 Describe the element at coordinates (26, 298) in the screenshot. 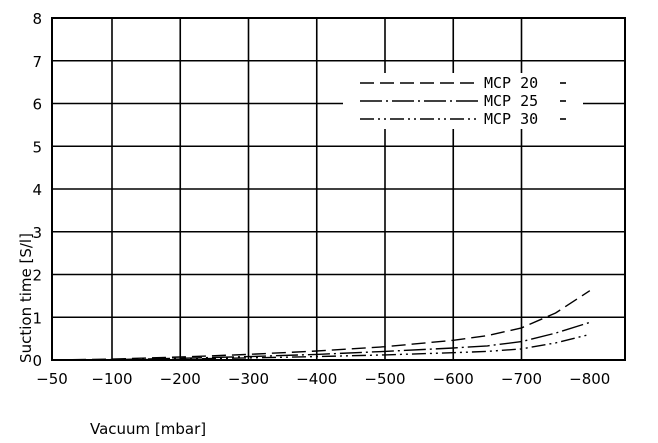

I see `y-axis-title: Suction time [S/l]` at that location.